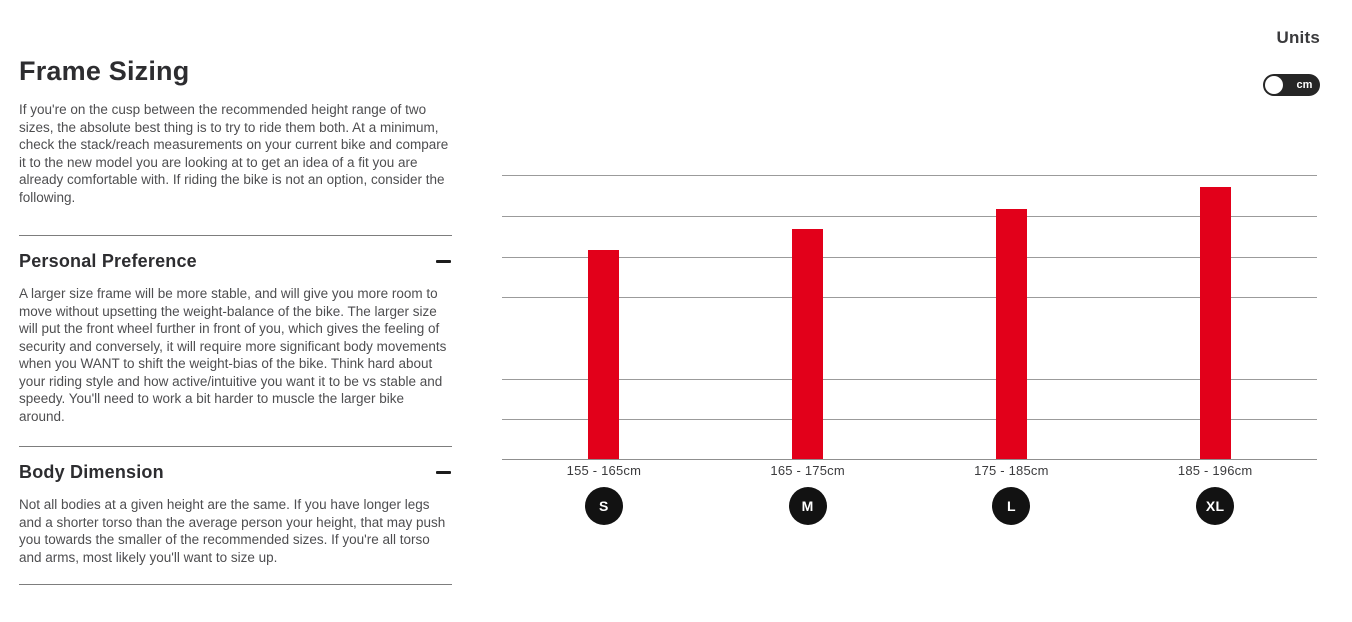 This screenshot has width=1352, height=622. Describe the element at coordinates (1011, 334) in the screenshot. I see `chart-bar-l` at that location.